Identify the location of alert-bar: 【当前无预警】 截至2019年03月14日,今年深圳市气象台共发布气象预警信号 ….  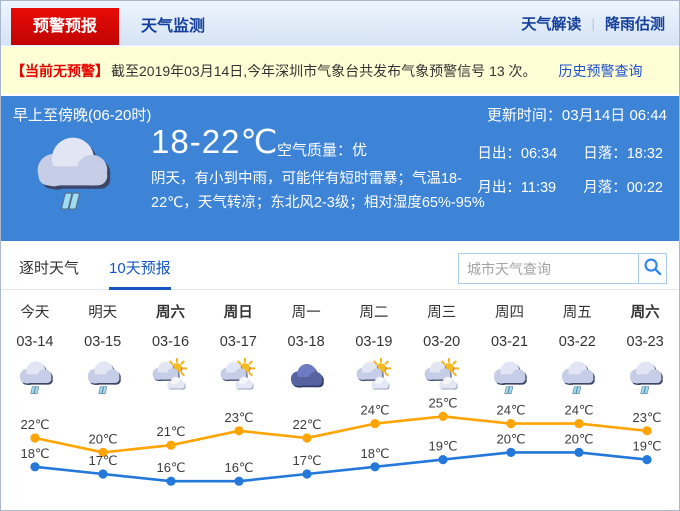
(340, 70).